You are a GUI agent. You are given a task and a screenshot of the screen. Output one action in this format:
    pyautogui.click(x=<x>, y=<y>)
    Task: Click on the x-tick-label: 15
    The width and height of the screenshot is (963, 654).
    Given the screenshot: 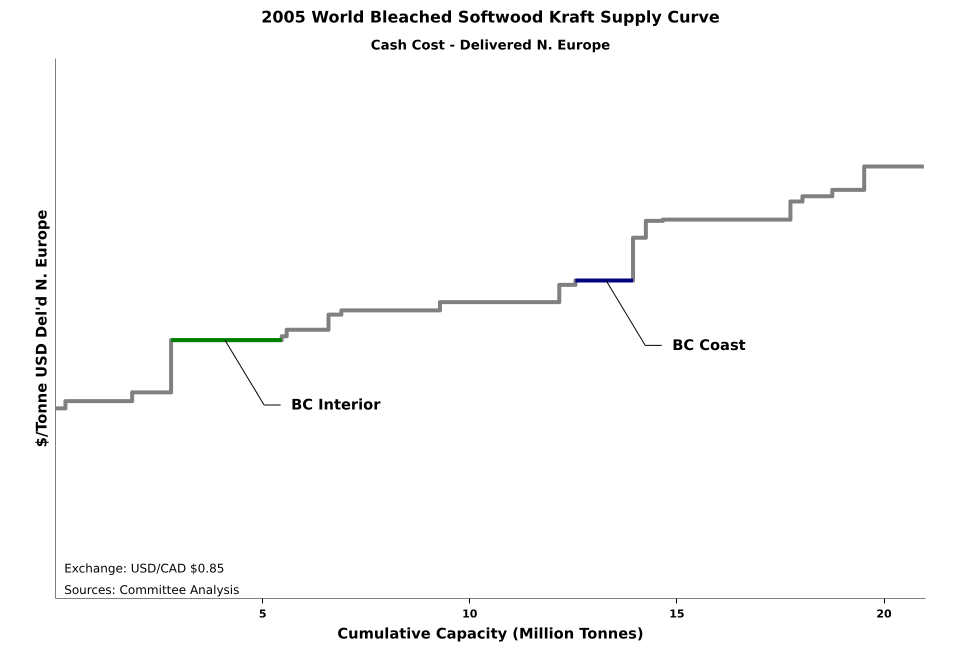 What is the action you would take?
    pyautogui.click(x=677, y=614)
    